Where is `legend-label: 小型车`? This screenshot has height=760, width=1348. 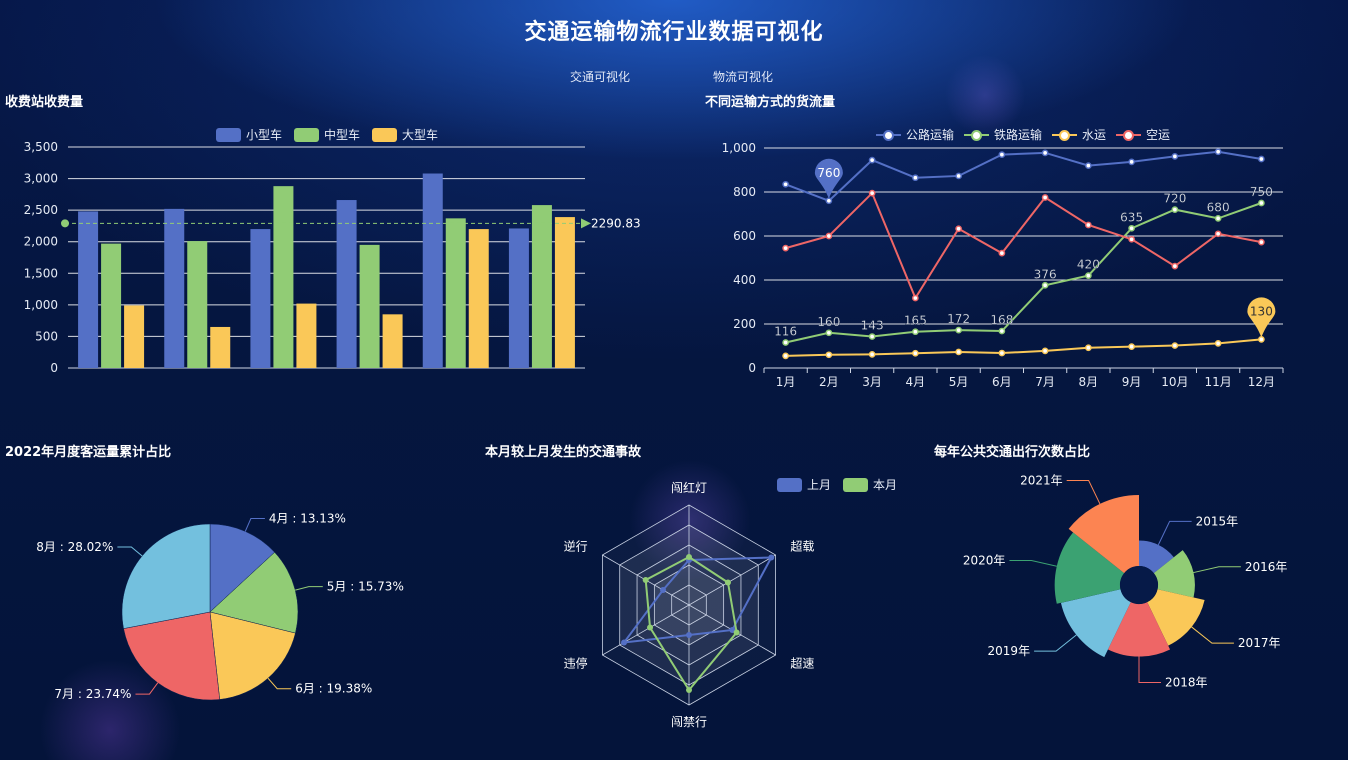
legend-label: 小型车 is located at coordinates (264, 135).